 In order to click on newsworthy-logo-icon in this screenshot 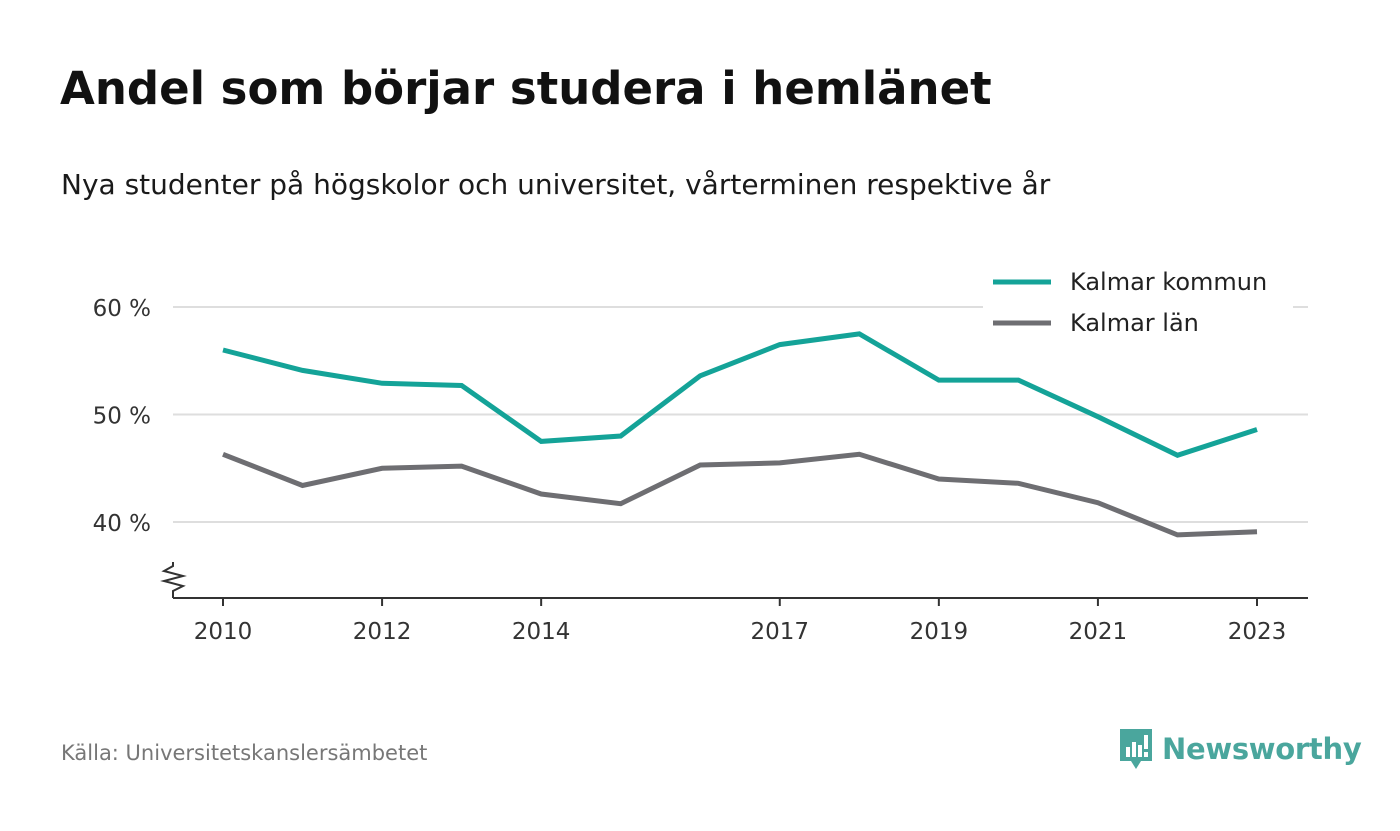, I will do `click(1136, 749)`.